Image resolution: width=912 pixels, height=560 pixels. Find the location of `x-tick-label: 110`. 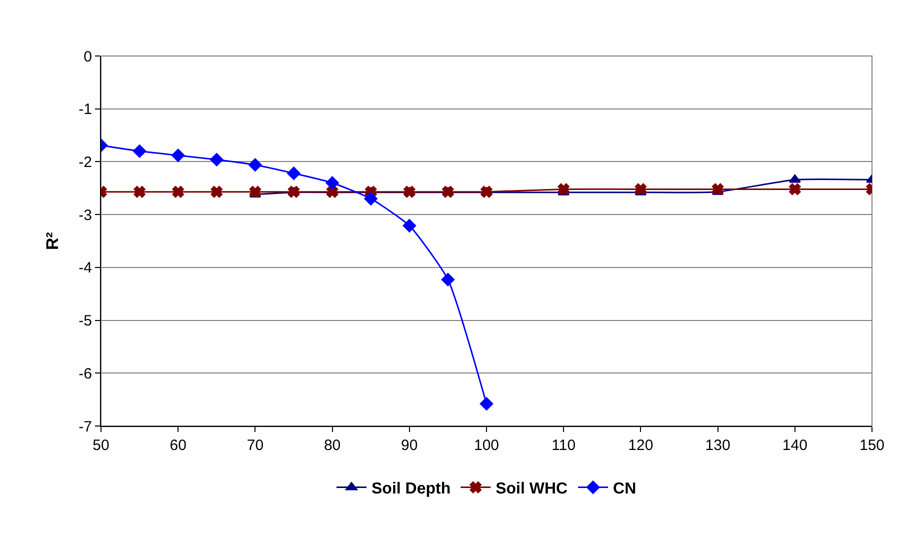

x-tick-label: 110 is located at coordinates (564, 445).